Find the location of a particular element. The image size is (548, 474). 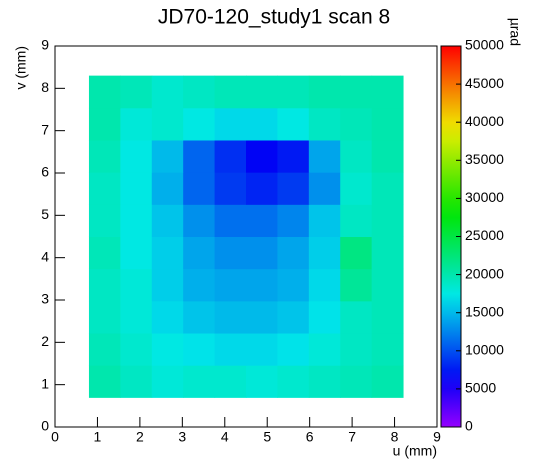

colorbar-tick-label: 50000 is located at coordinates (484, 45).